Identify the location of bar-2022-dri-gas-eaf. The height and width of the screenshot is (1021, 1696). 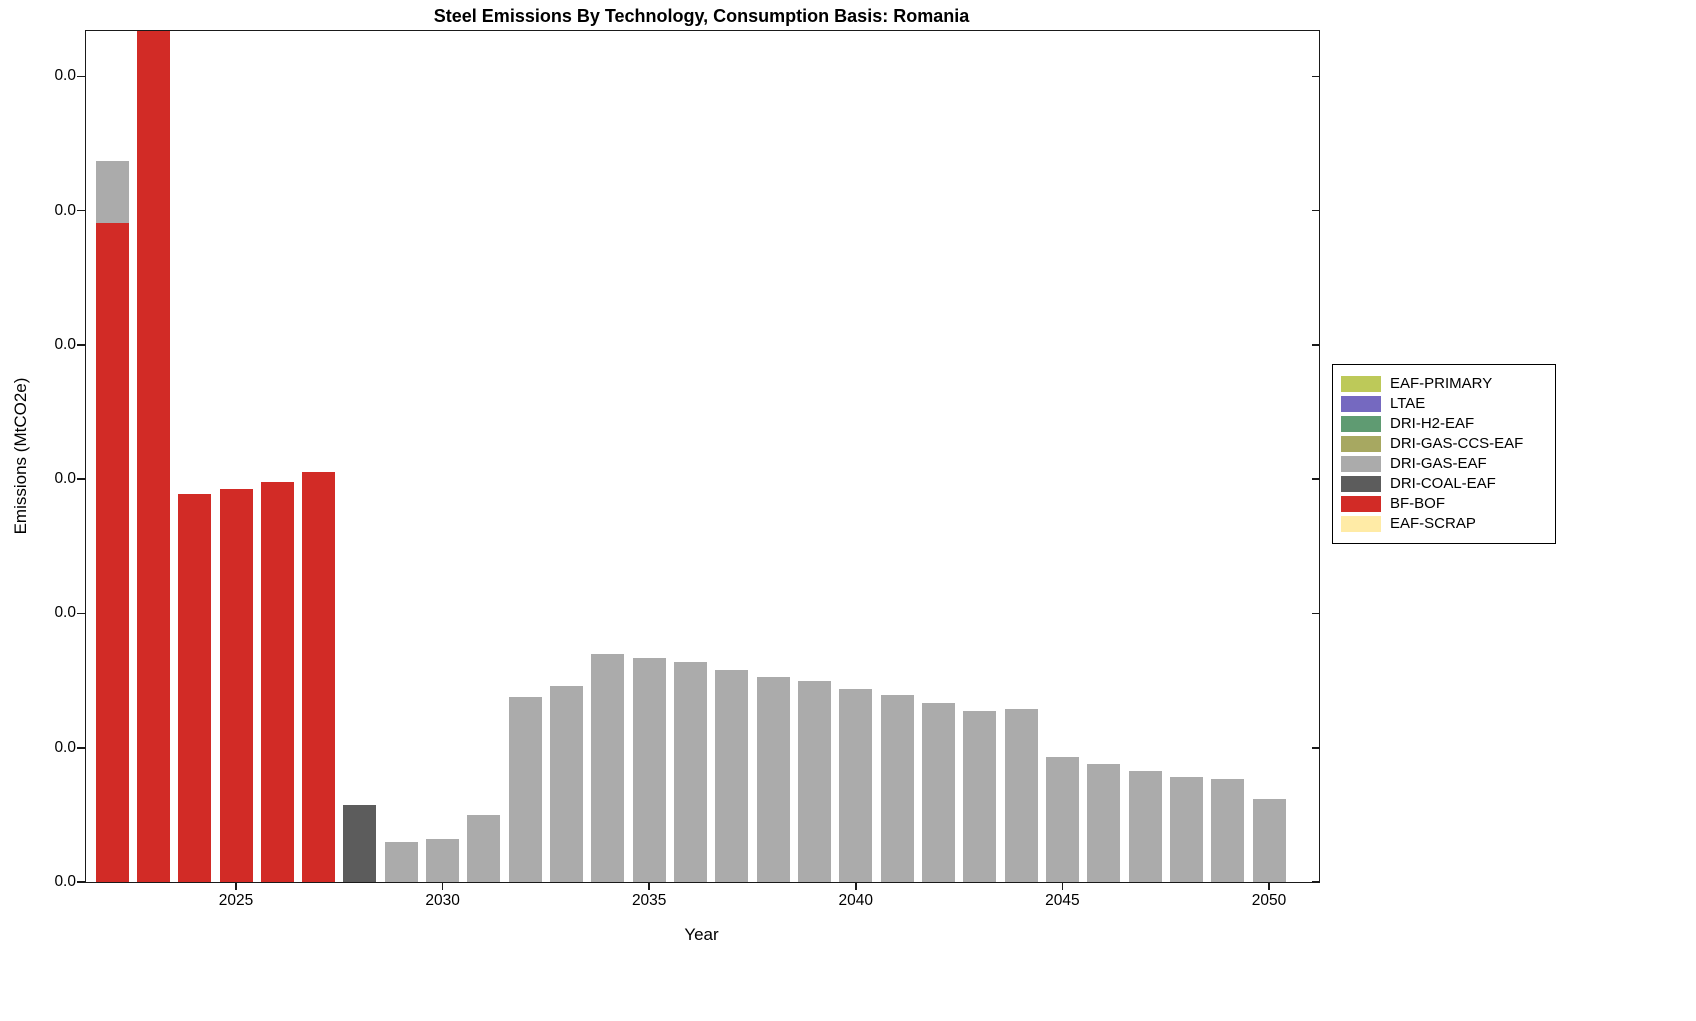
(112, 191).